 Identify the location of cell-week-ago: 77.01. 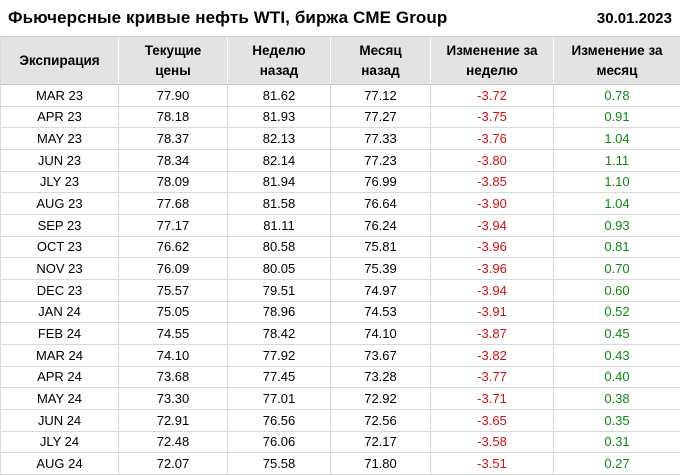
(279, 398).